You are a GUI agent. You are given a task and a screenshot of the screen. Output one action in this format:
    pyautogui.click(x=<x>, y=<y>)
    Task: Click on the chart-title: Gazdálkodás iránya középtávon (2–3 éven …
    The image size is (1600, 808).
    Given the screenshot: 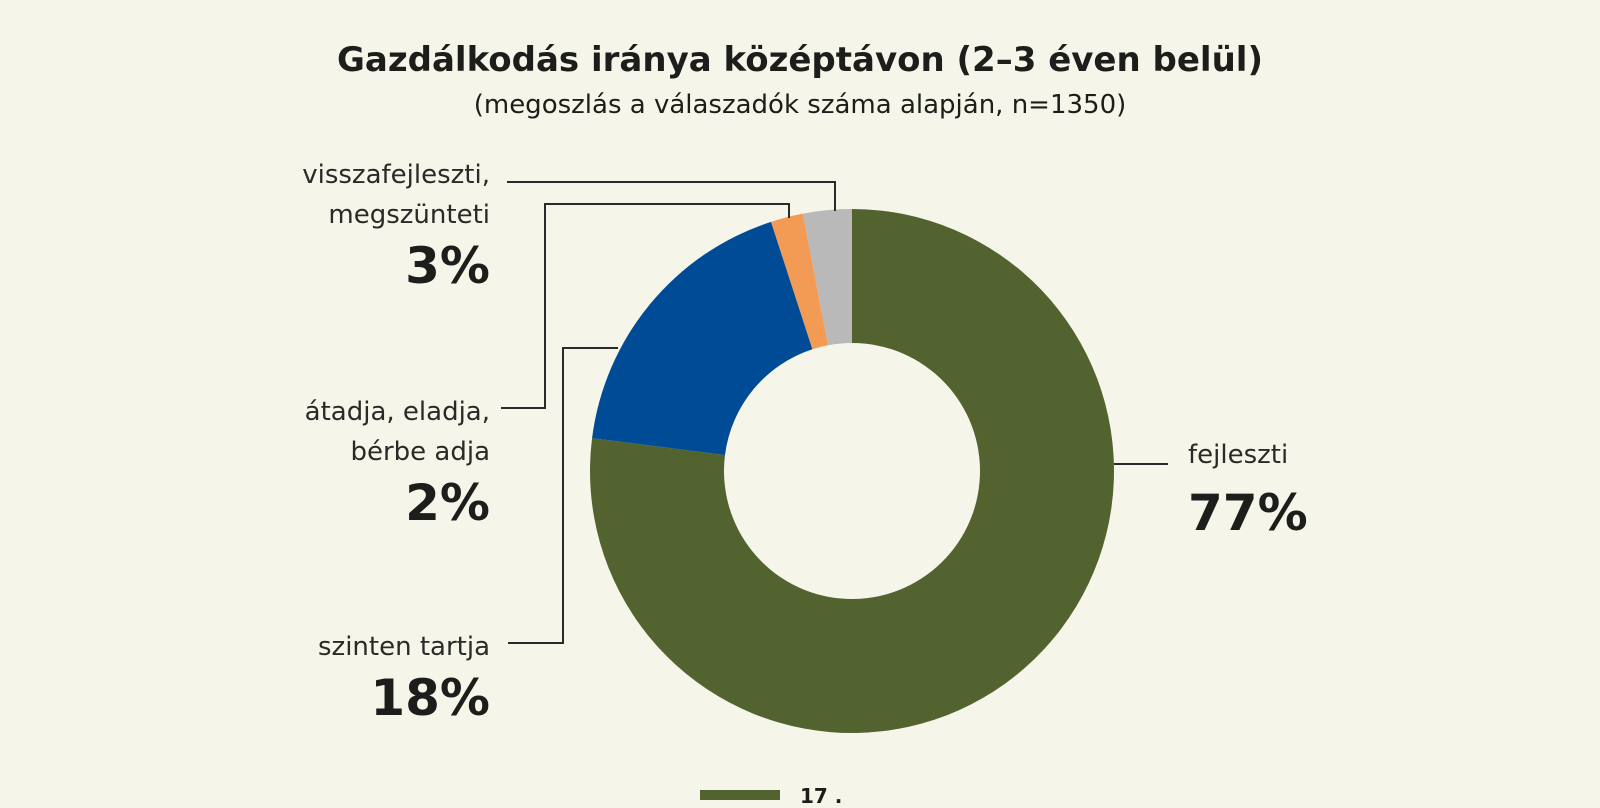 What is the action you would take?
    pyautogui.click(x=800, y=60)
    